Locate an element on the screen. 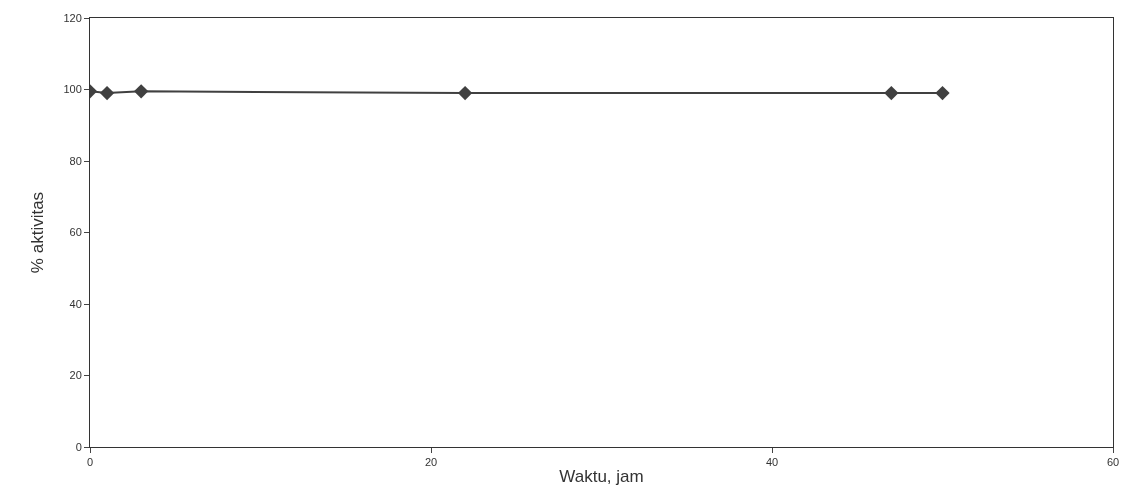 This screenshot has width=1131, height=495. x-tick-label: 0 is located at coordinates (90, 462).